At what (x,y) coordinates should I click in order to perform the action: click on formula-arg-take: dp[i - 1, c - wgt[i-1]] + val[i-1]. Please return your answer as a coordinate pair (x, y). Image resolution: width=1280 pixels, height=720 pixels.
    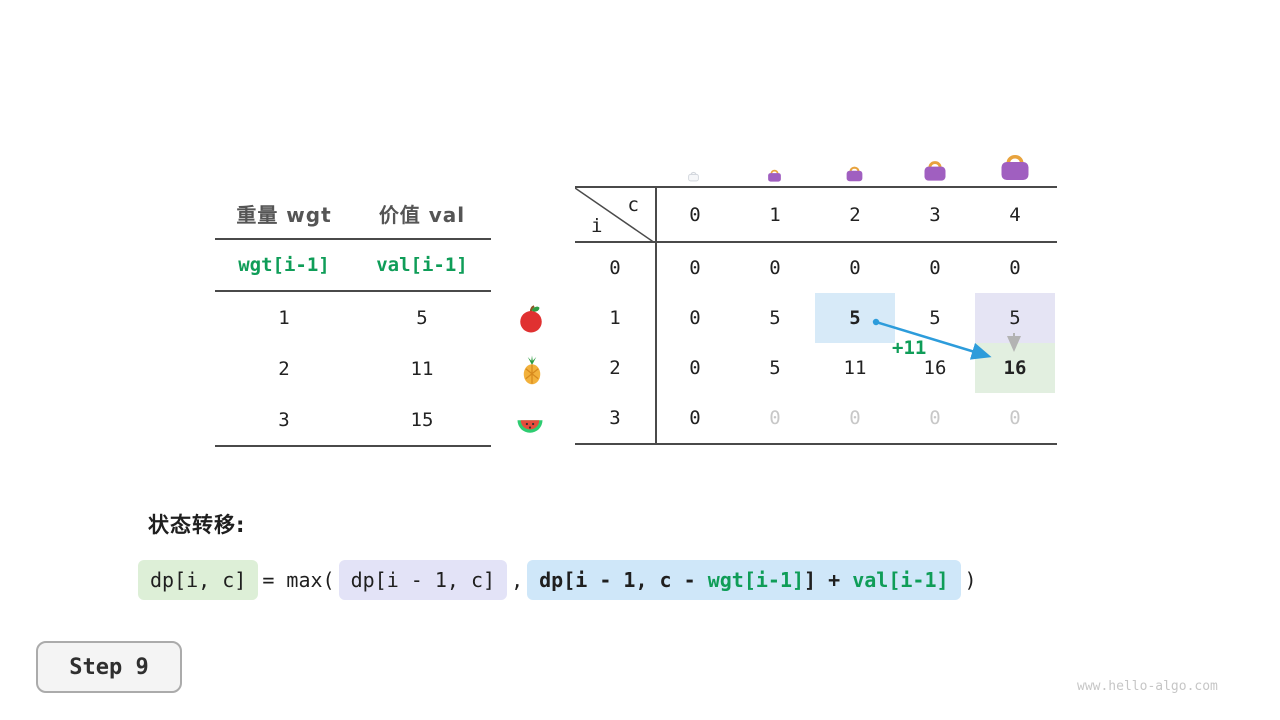
    Looking at the image, I should click on (744, 580).